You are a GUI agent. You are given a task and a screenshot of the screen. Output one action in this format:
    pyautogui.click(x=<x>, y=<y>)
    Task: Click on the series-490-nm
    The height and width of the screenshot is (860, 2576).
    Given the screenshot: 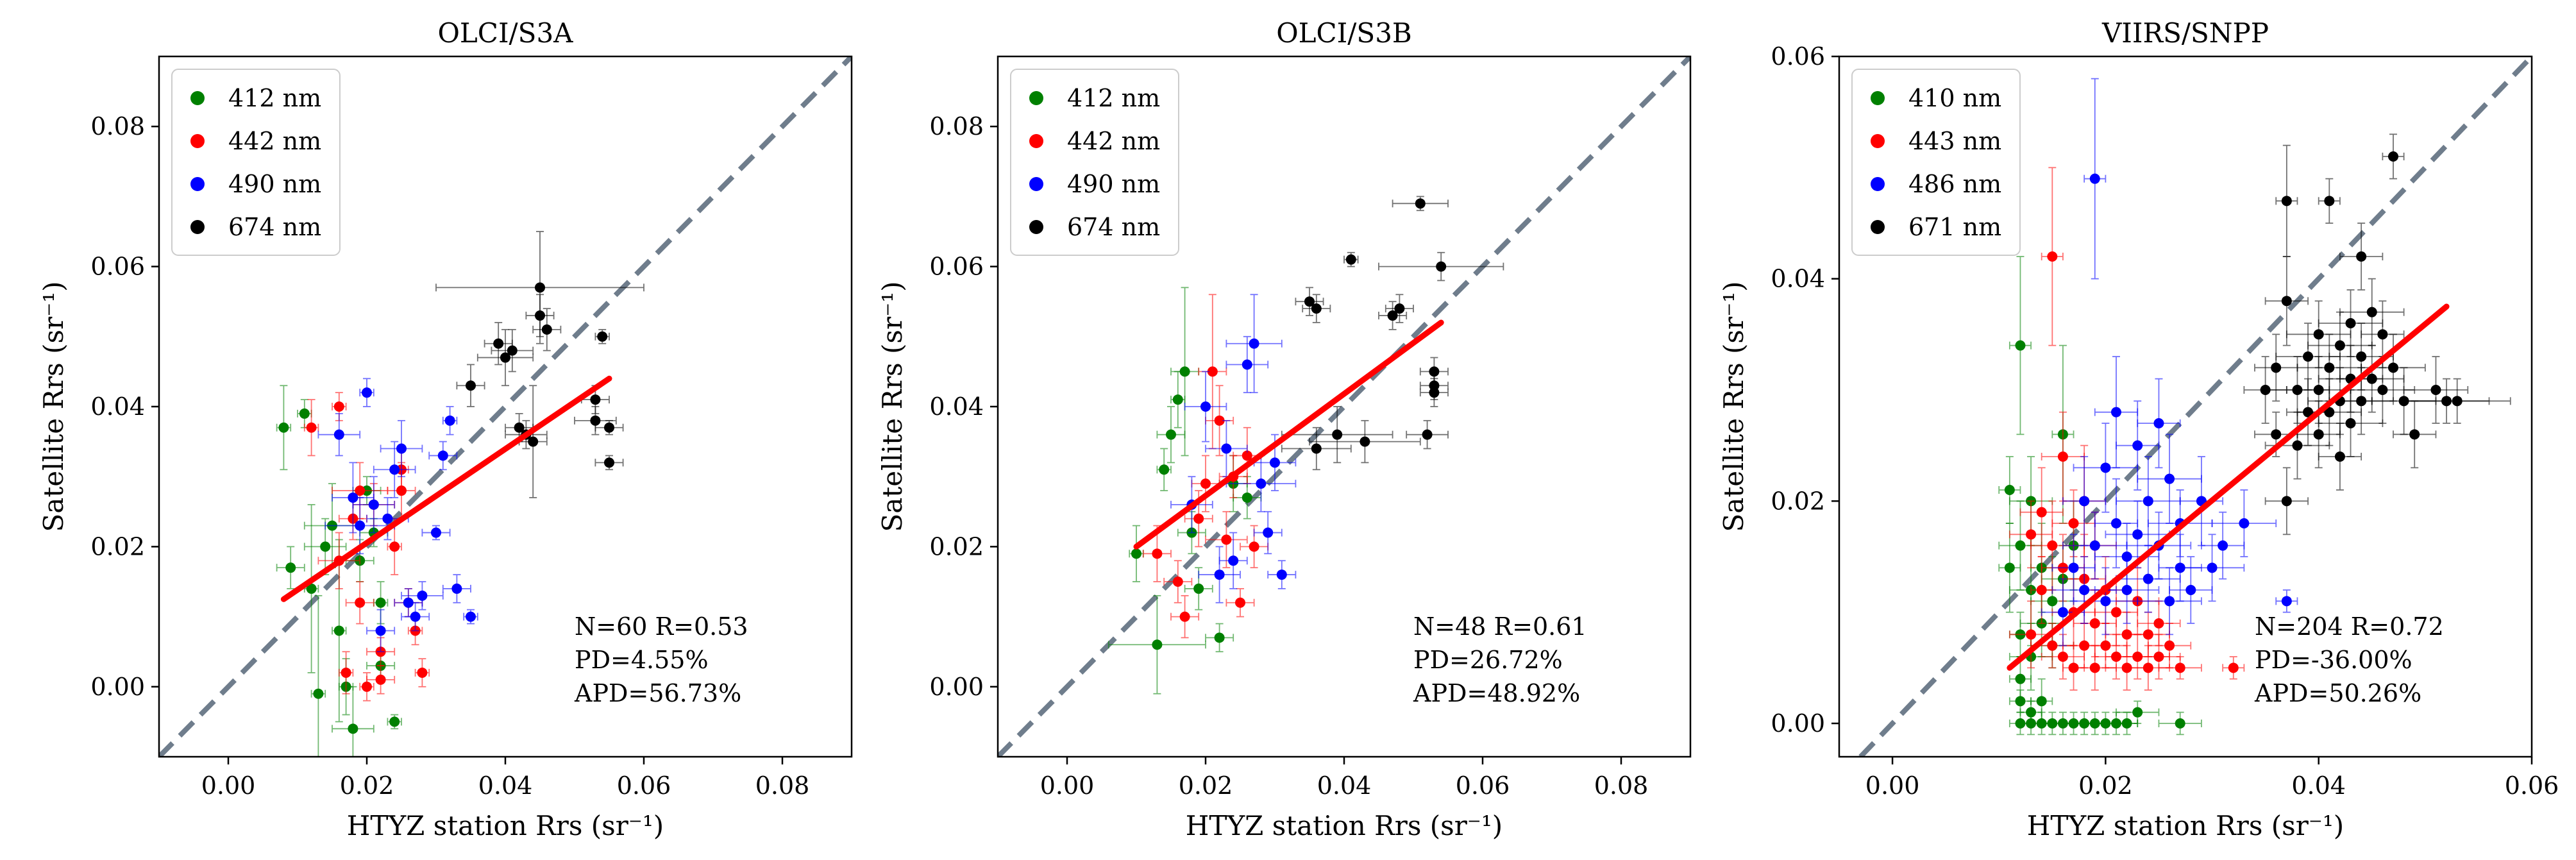 What is the action you would take?
    pyautogui.click(x=397, y=515)
    